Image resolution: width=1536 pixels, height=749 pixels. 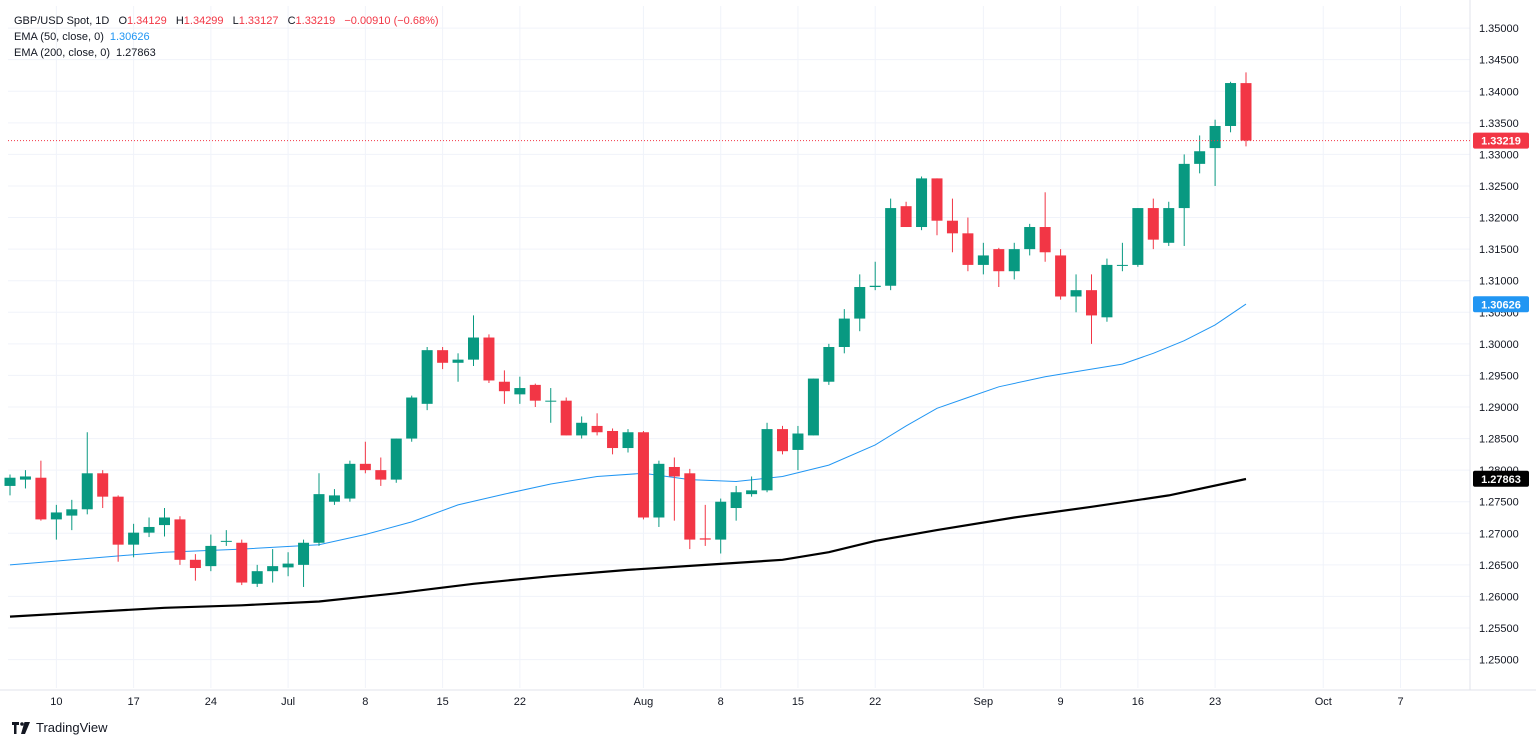 What do you see at coordinates (984, 702) in the screenshot?
I see `x-tick-label: Sep` at bounding box center [984, 702].